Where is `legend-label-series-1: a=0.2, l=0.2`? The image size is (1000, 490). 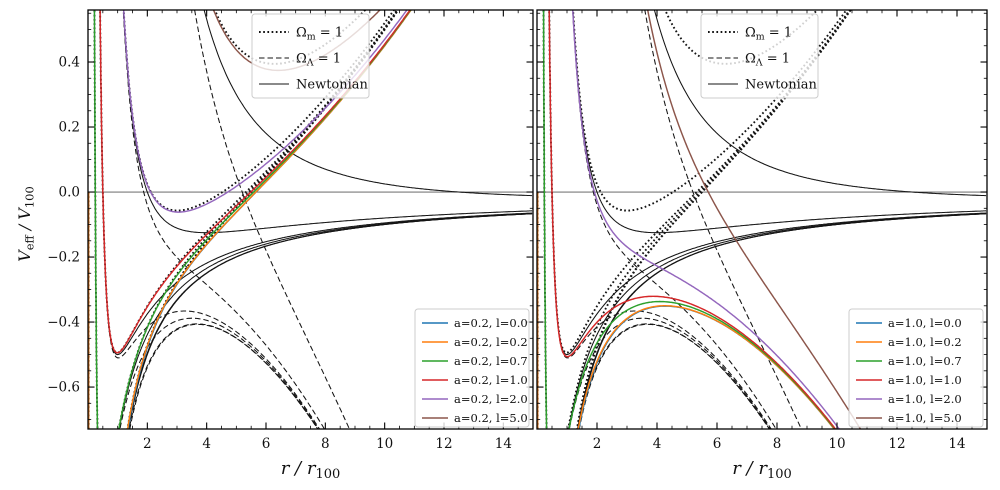
legend-label-series-1: a=0.2, l=0.2 is located at coordinates (491, 342).